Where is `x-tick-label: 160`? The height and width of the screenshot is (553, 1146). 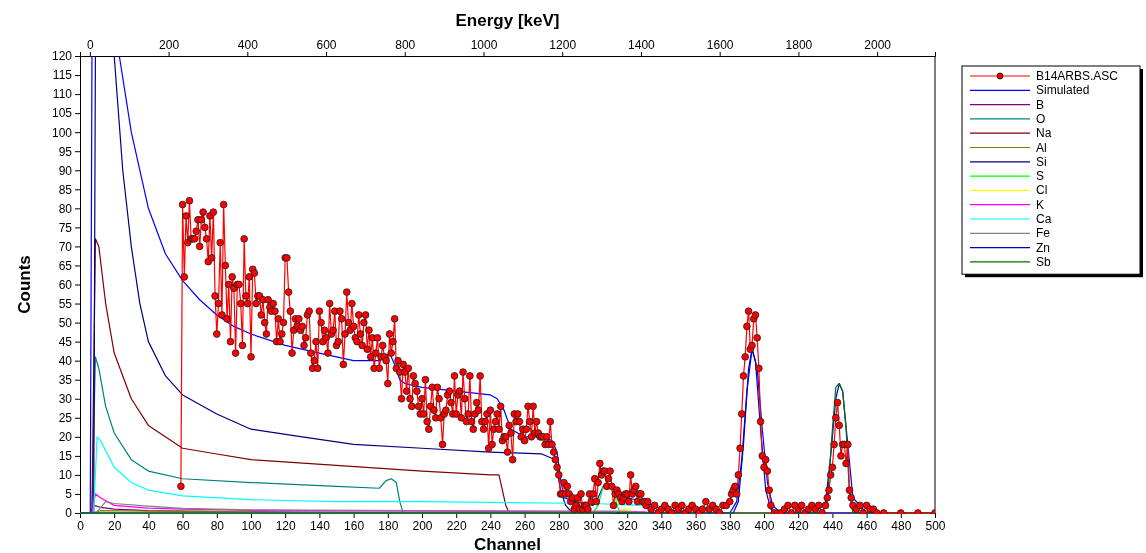
x-tick-label: 160 is located at coordinates (354, 525).